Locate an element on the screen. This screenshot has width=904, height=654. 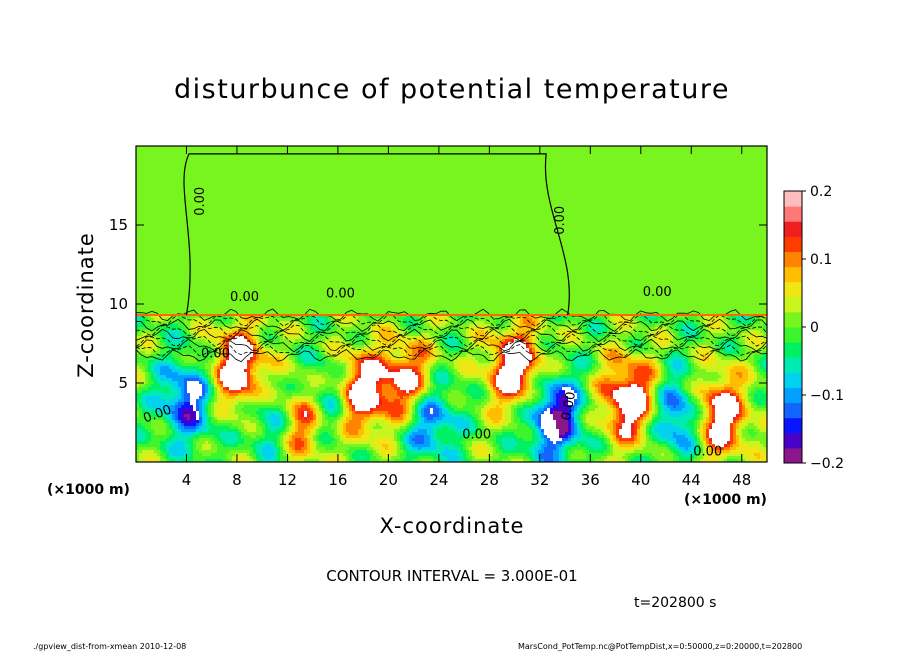
x-tick-label: 20 is located at coordinates (388, 480).